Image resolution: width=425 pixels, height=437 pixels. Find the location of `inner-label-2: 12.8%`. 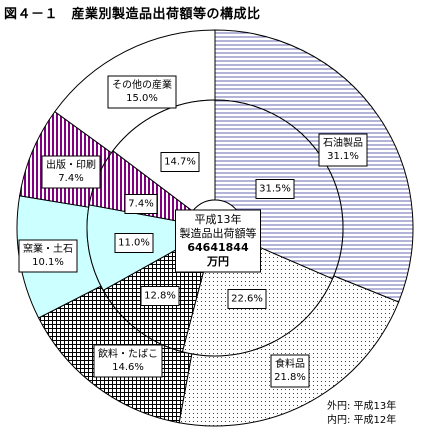

inner-label-2: 12.8% is located at coordinates (160, 296).